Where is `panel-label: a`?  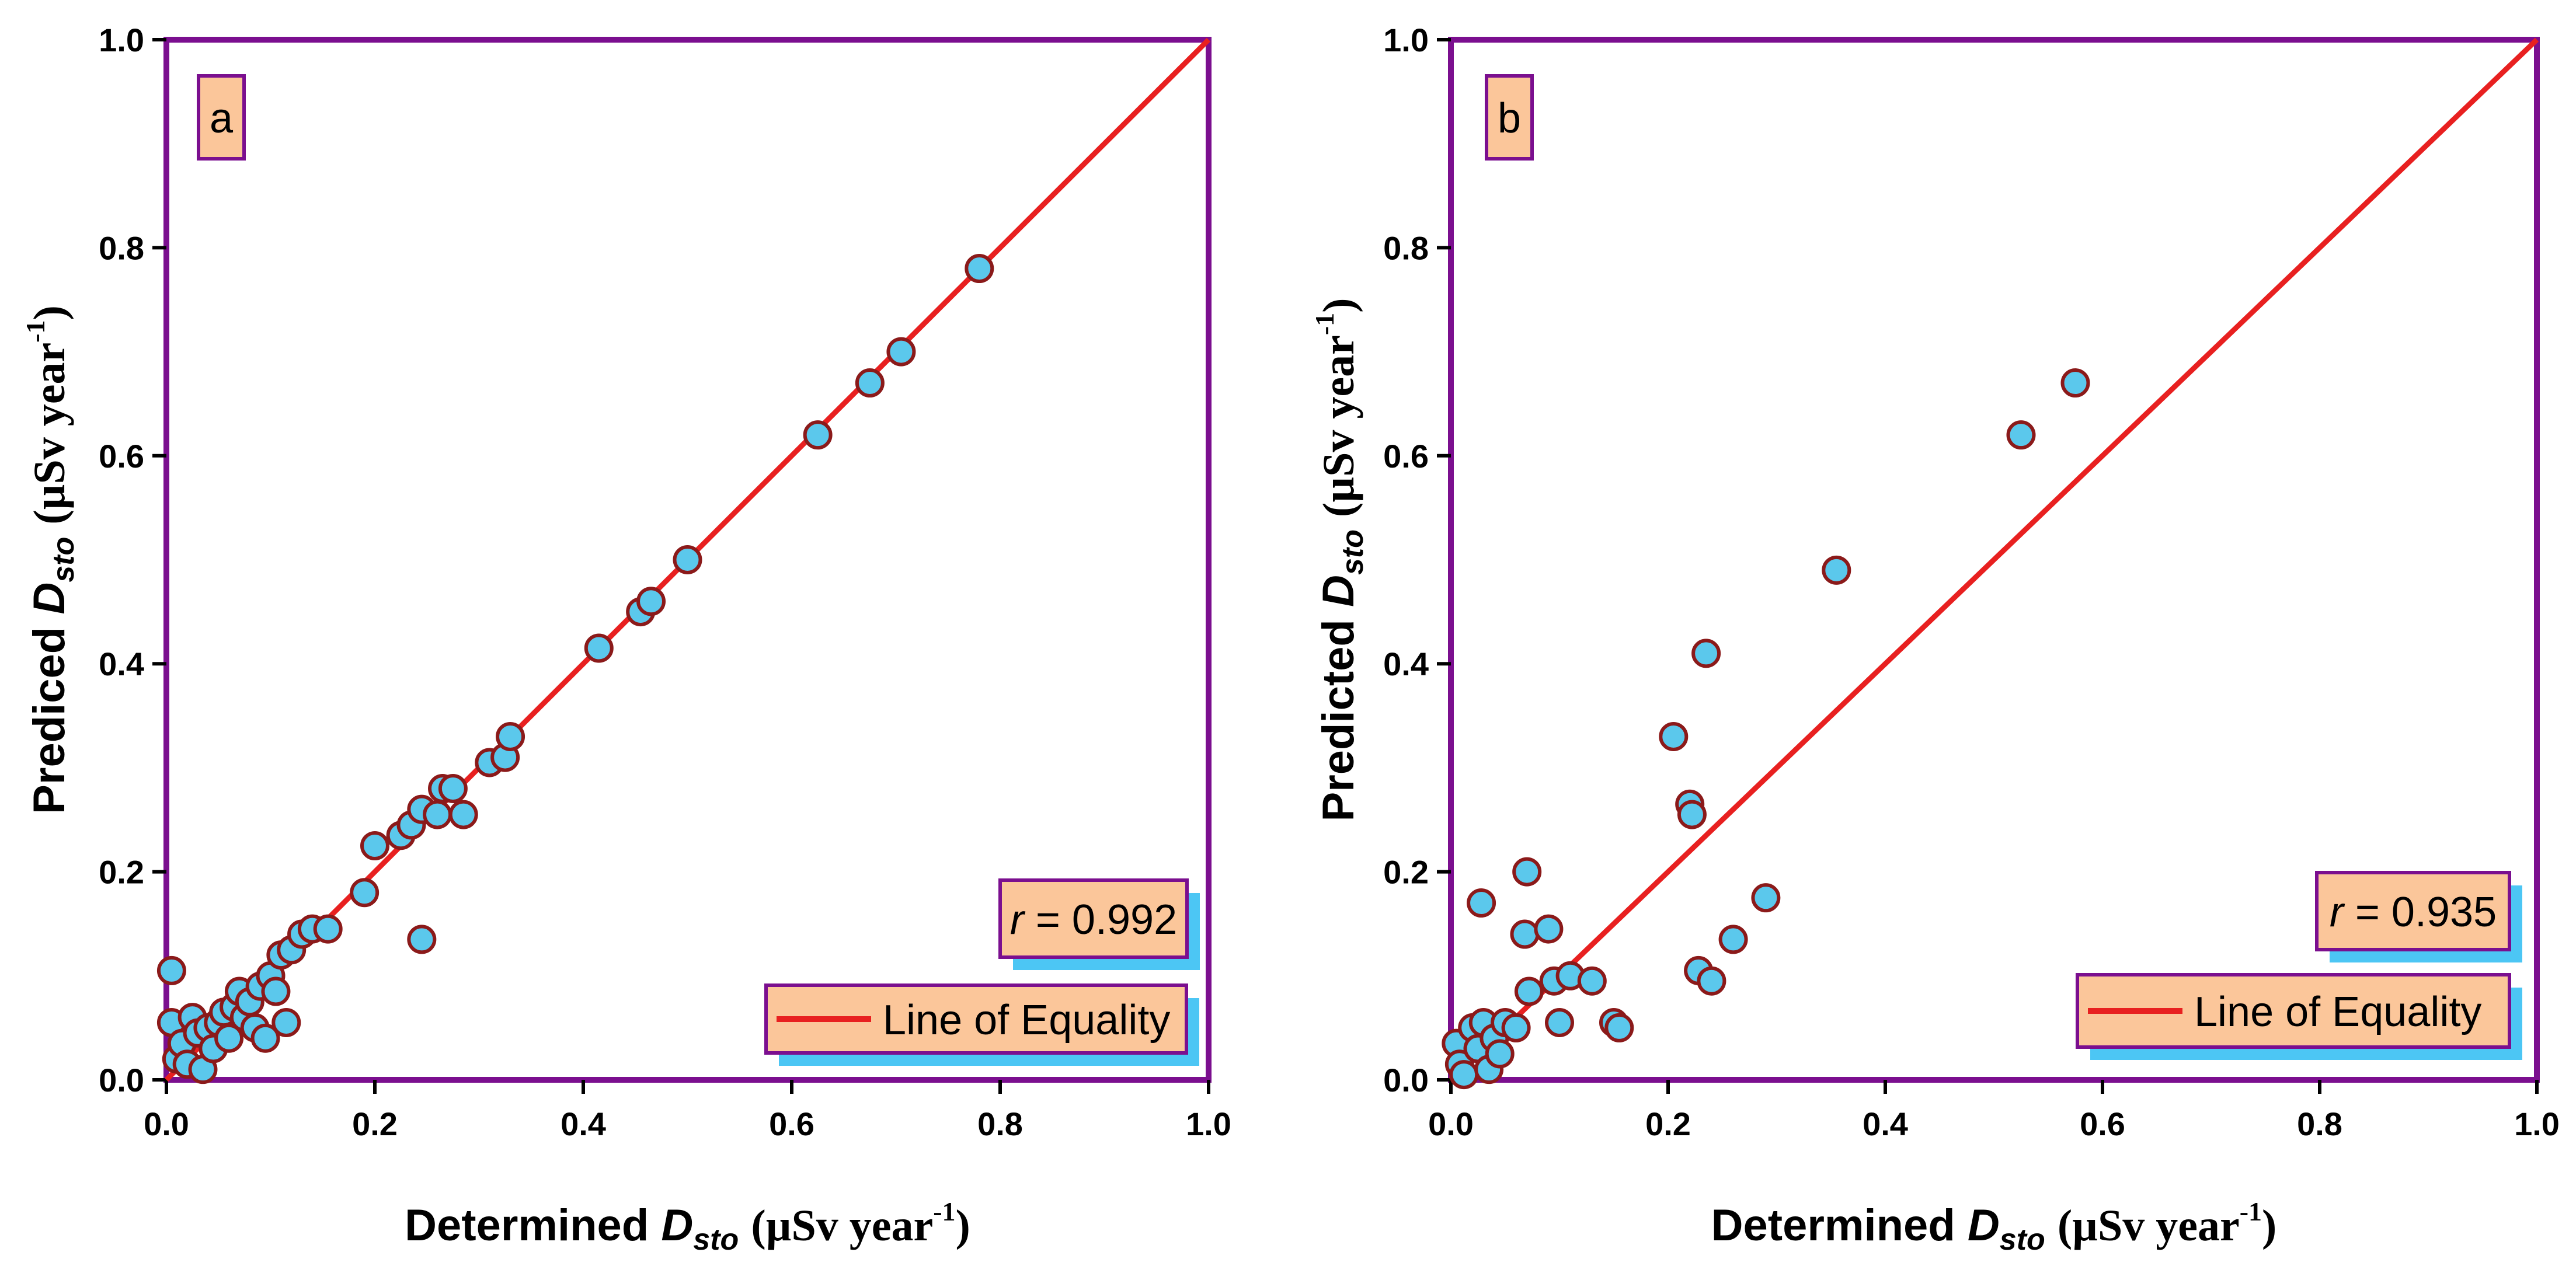 panel-label: a is located at coordinates (222, 118).